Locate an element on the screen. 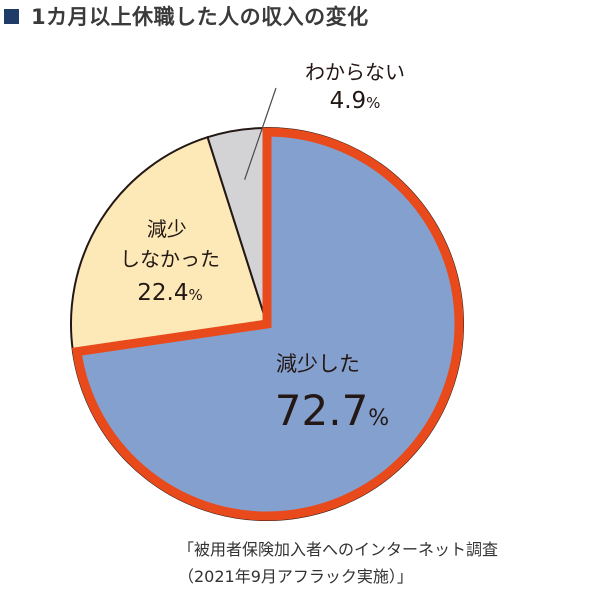 The height and width of the screenshot is (599, 609). source-line2: （2021年9月アフラック実施）」 is located at coordinates (295, 576).